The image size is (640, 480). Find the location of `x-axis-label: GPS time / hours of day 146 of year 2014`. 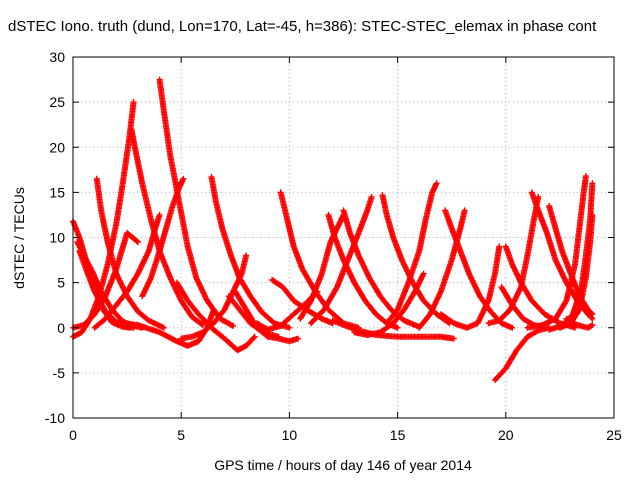

x-axis-label: GPS time / hours of day 146 of year 2014 is located at coordinates (343, 465).